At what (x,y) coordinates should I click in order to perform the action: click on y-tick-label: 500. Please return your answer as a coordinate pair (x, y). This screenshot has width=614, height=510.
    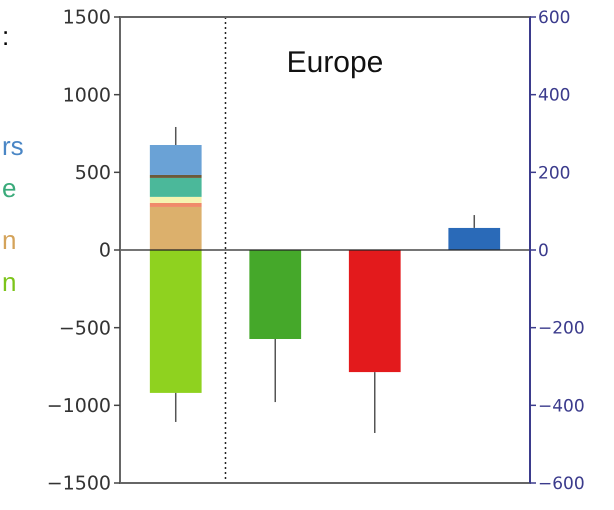
    Looking at the image, I should click on (92, 173).